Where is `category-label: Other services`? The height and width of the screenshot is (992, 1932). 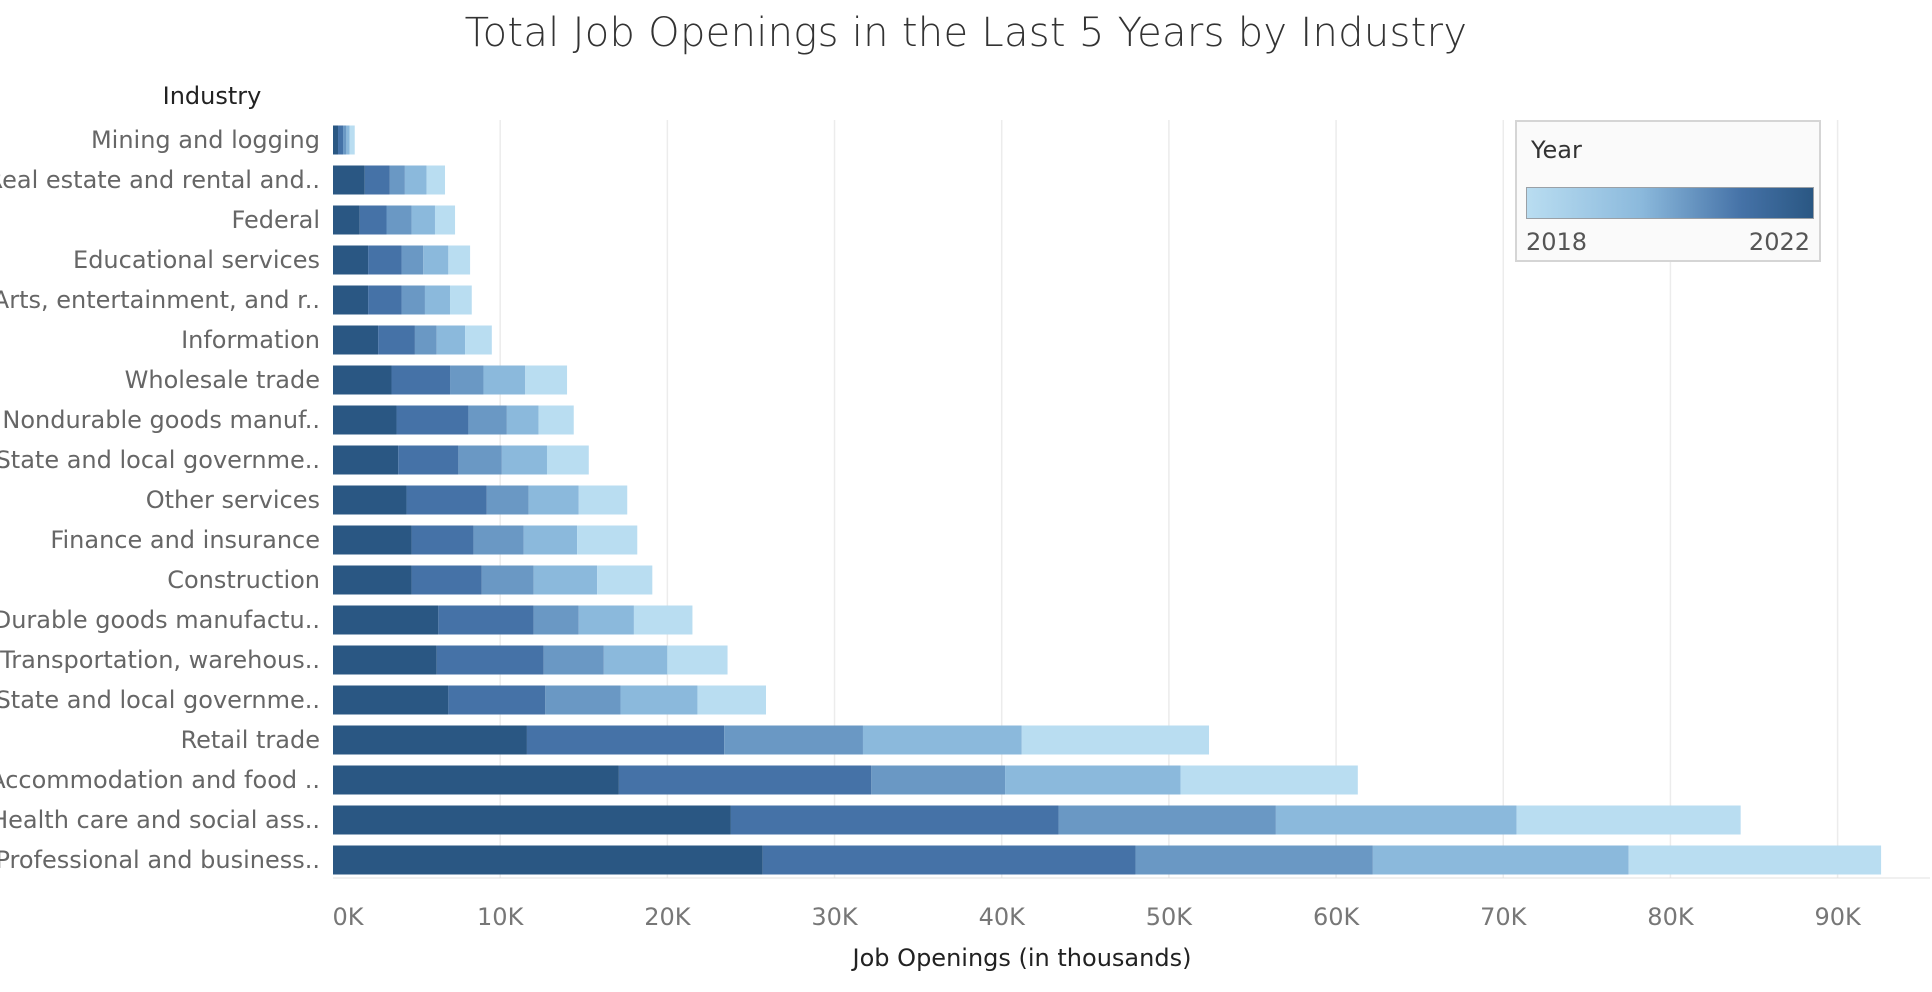
category-label: Other services is located at coordinates (233, 500).